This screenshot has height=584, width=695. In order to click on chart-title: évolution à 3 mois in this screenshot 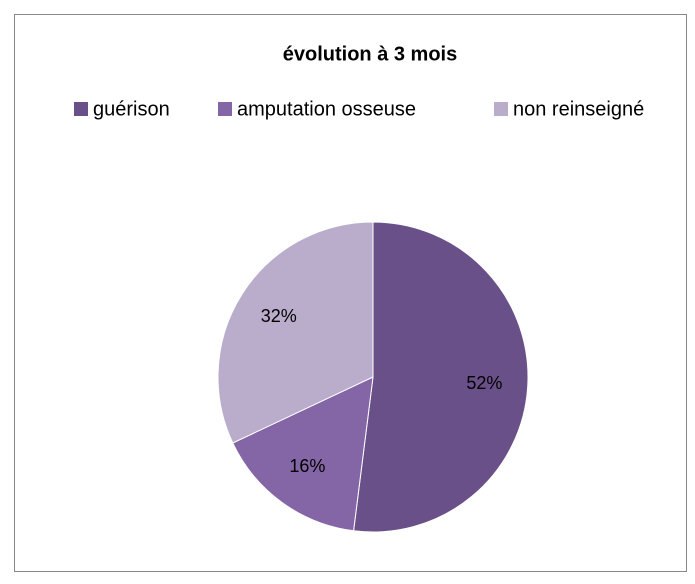, I will do `click(370, 54)`.